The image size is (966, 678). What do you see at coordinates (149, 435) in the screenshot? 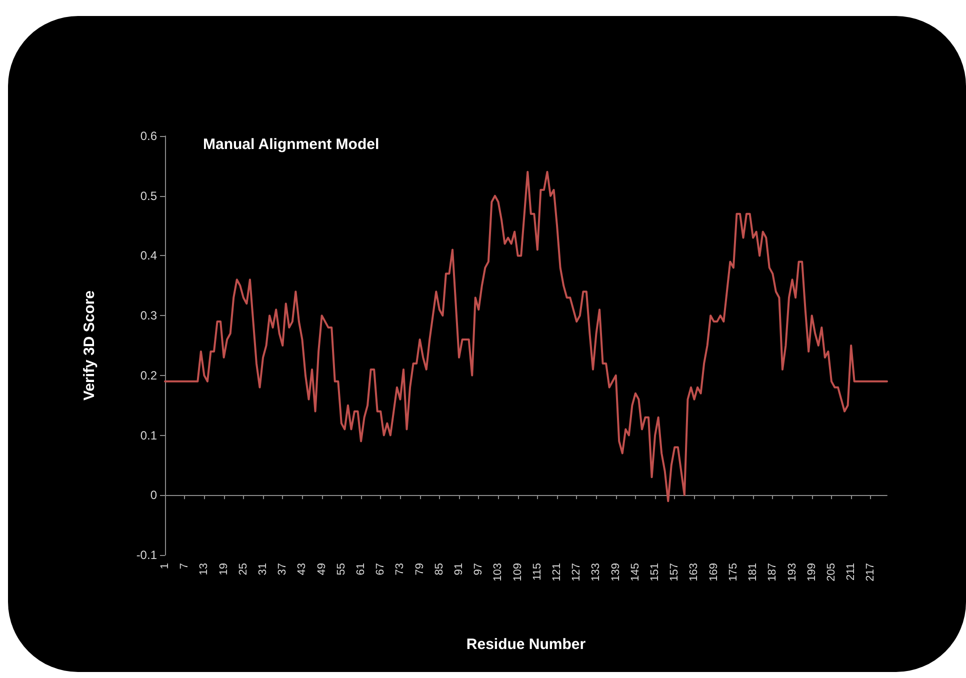
I see `y-tick-label: 0.1` at bounding box center [149, 435].